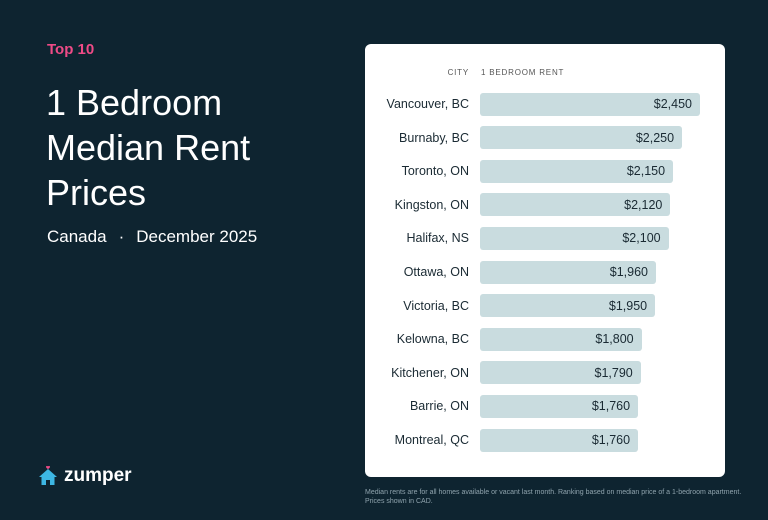 The width and height of the screenshot is (768, 520). What do you see at coordinates (613, 372) in the screenshot?
I see `rent-value-label: $1,790` at bounding box center [613, 372].